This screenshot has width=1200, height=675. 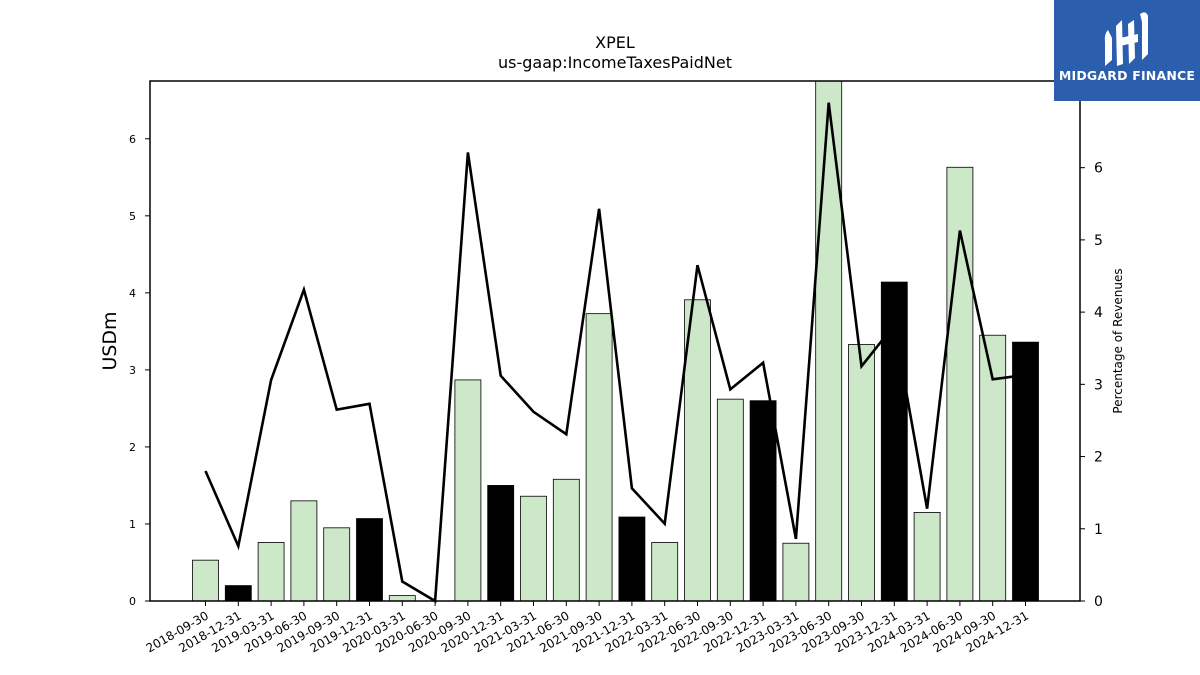 I want to click on right-axis: 01234567, so click(x=1091, y=349).